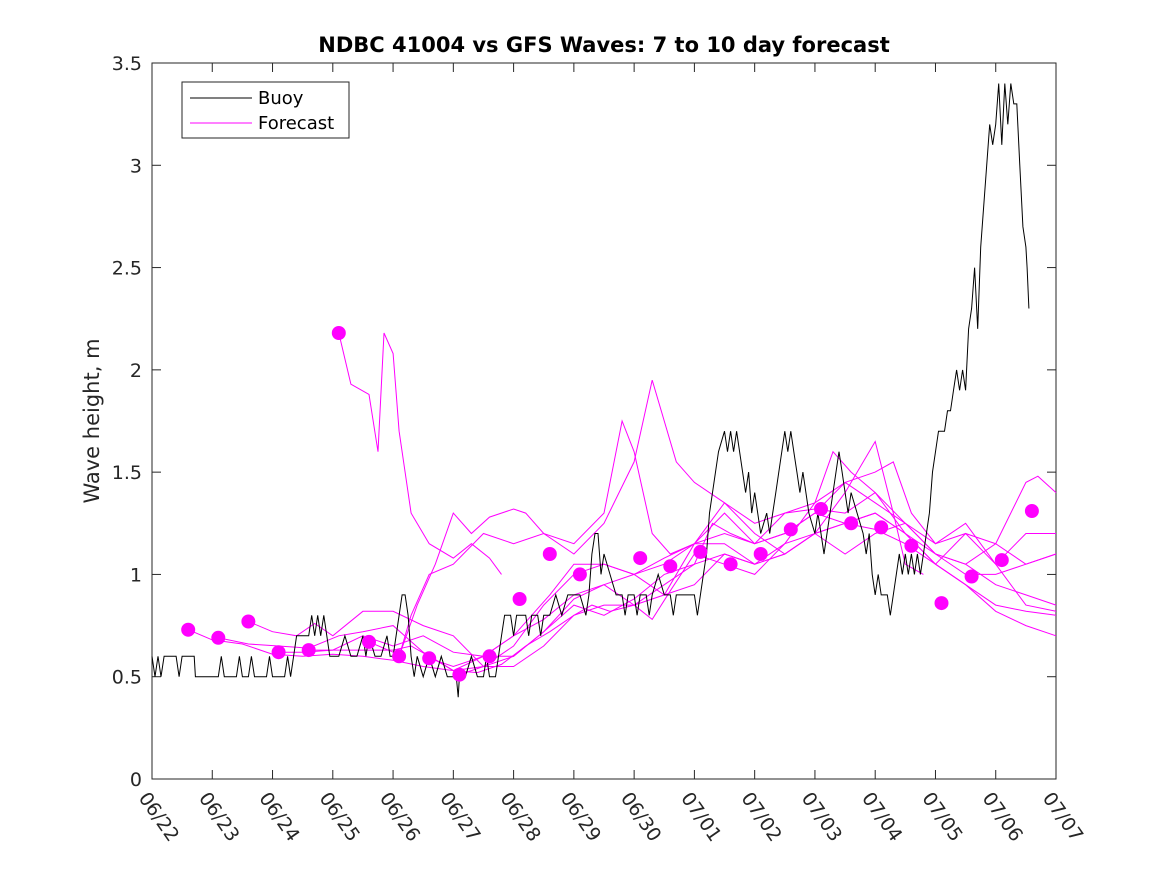 The width and height of the screenshot is (1167, 875). I want to click on y-tick-label: 0, so click(136, 780).